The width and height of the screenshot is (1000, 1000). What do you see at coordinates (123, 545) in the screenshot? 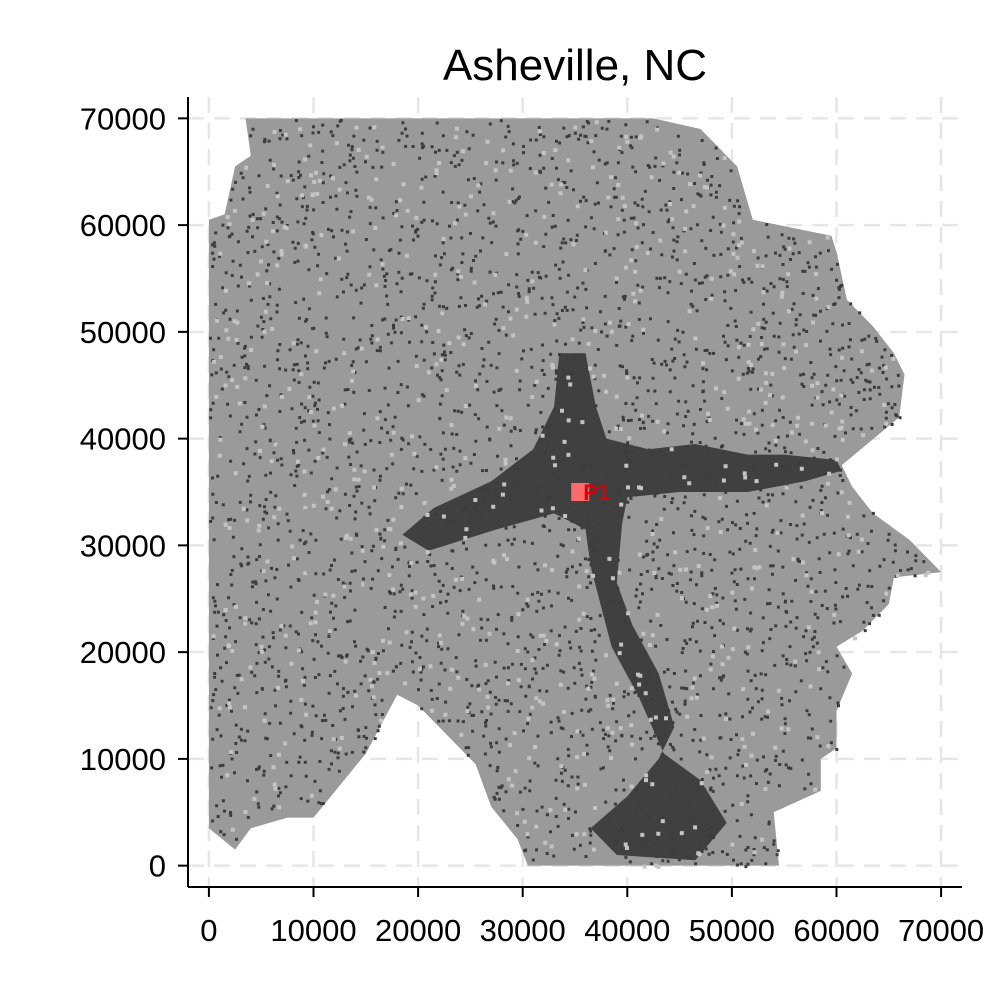
I see `y-tick-label: 30000` at bounding box center [123, 545].